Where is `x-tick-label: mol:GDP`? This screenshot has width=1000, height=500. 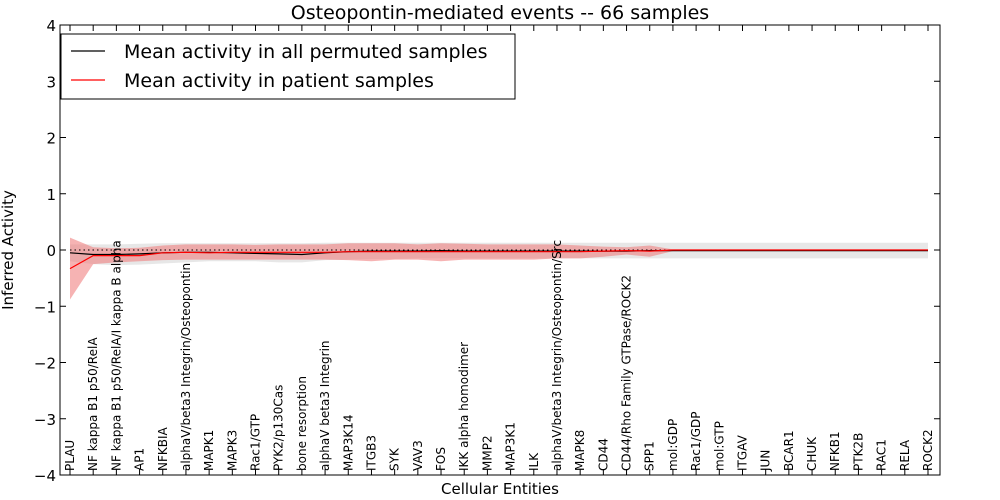 x-tick-label: mol:GDP is located at coordinates (673, 445).